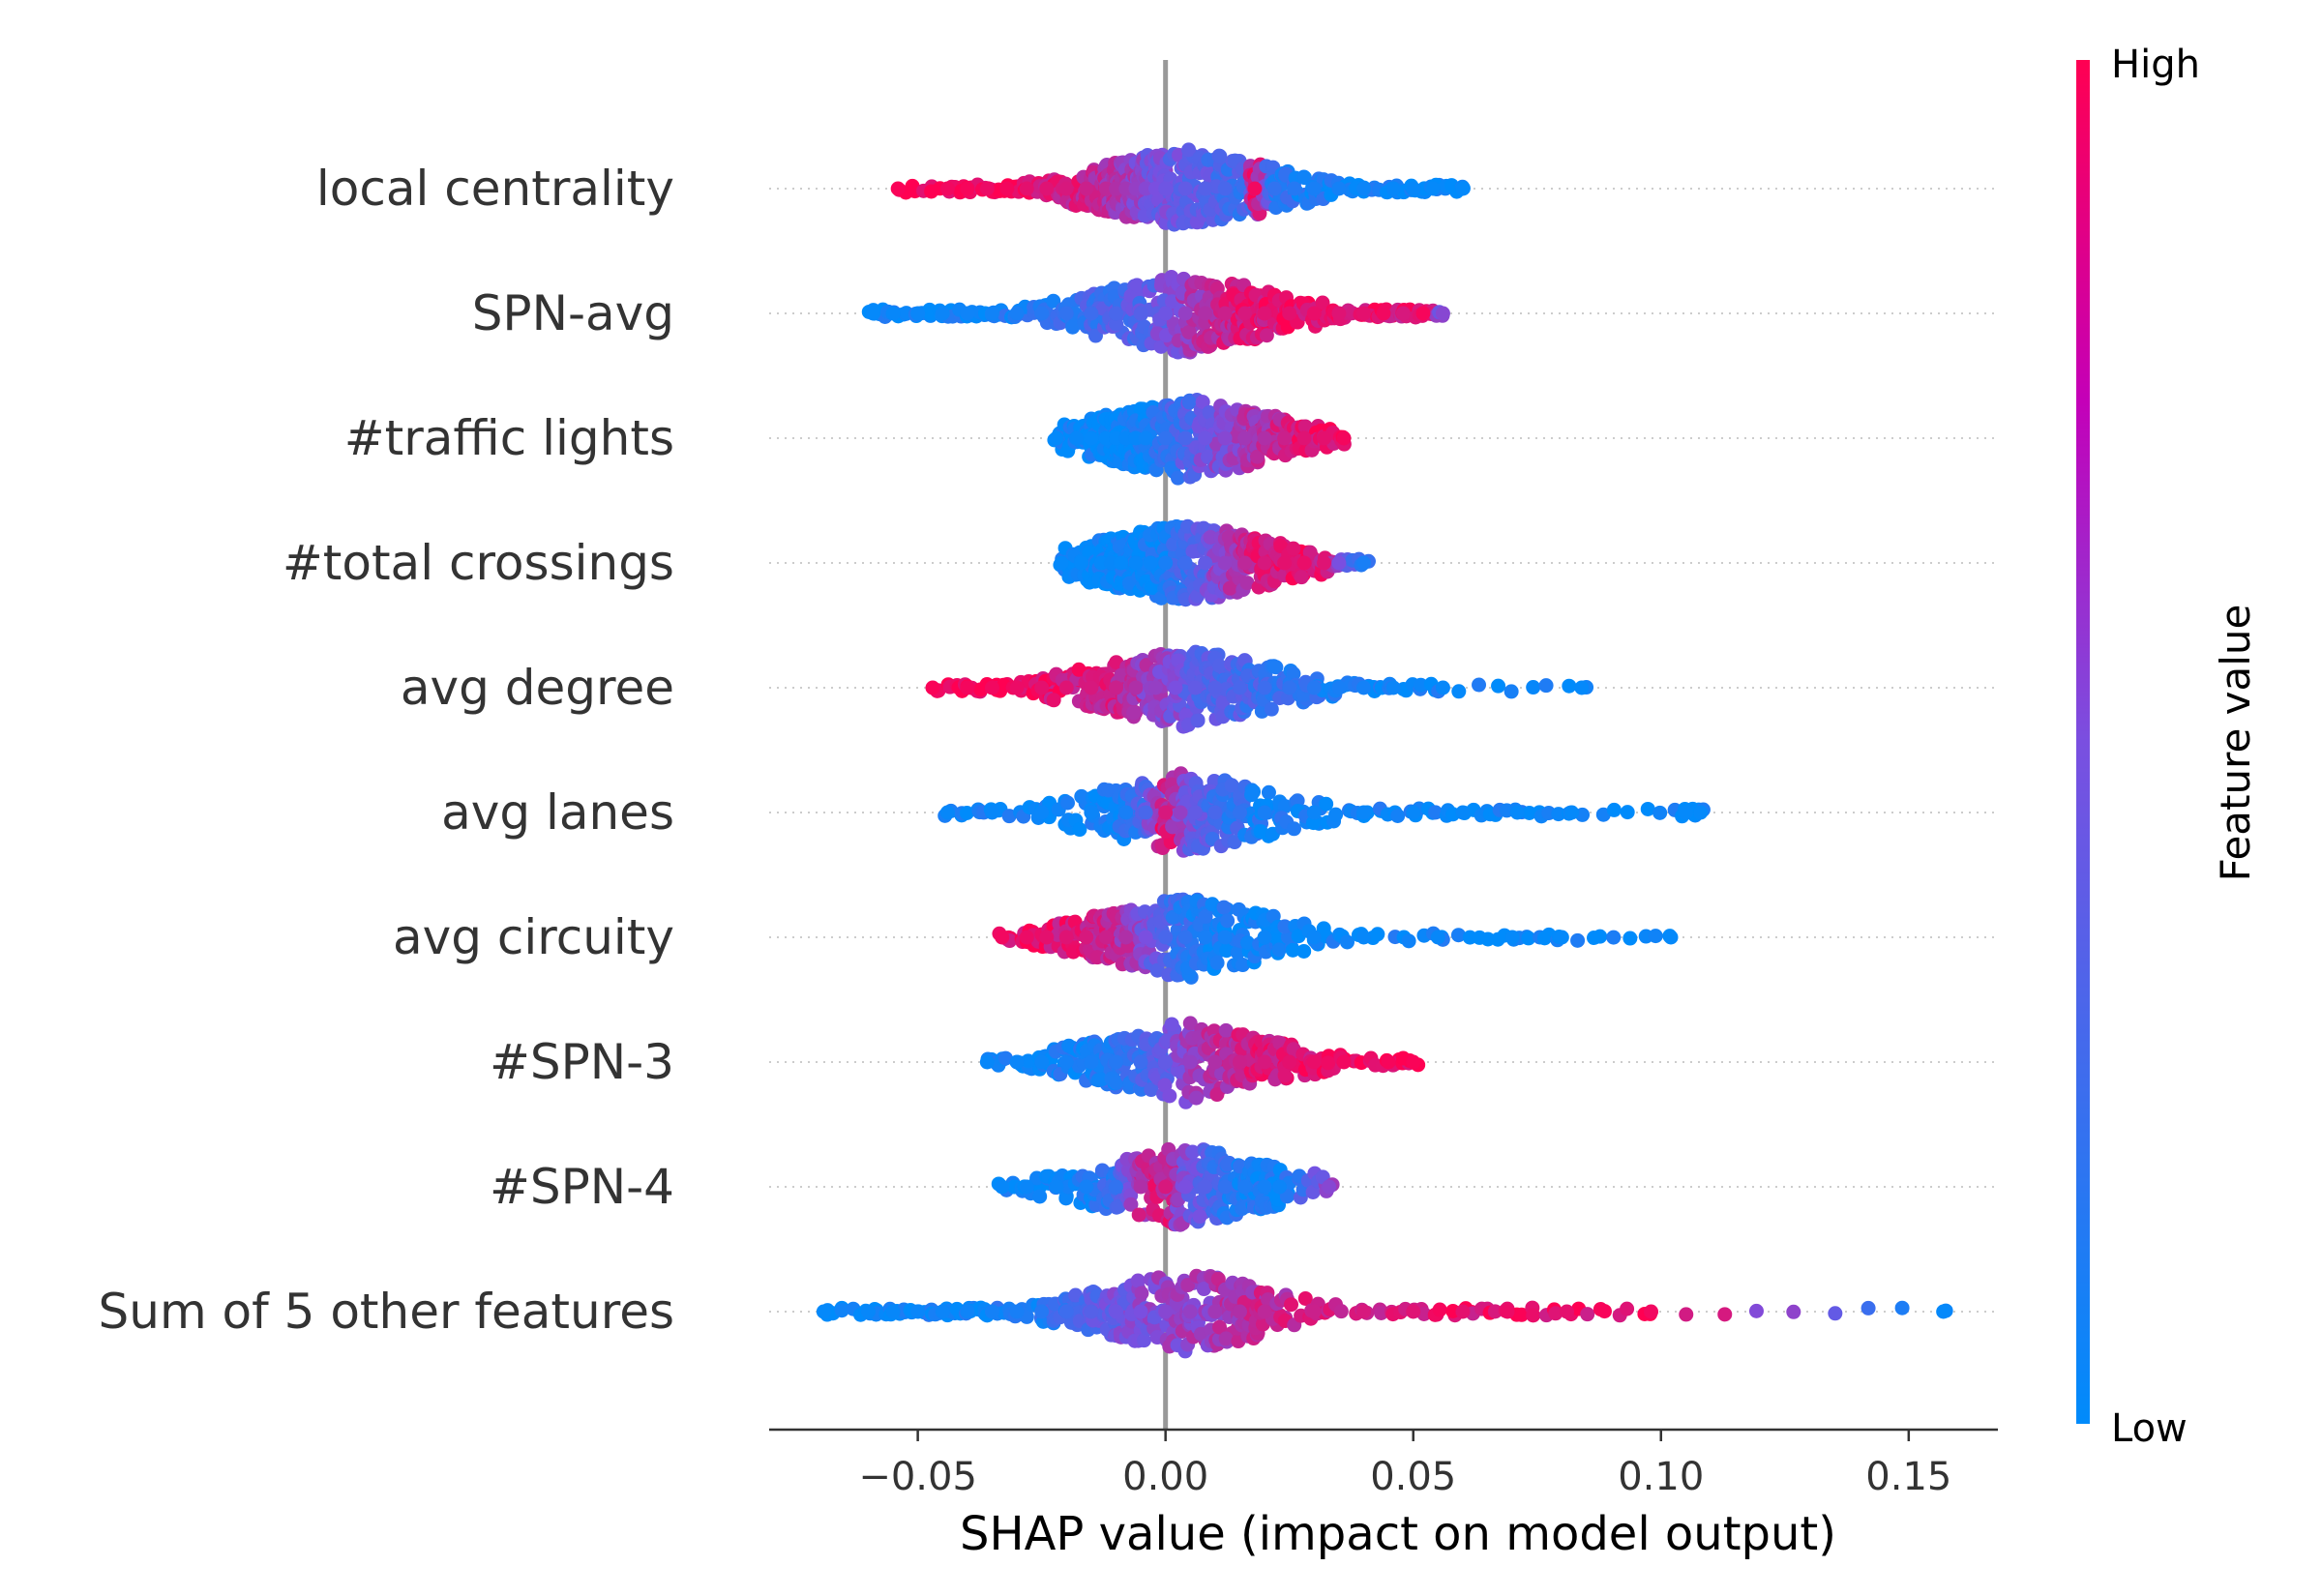 This screenshot has height=1596, width=2322. I want to click on x-tick-label: 0.15, so click(1908, 1477).